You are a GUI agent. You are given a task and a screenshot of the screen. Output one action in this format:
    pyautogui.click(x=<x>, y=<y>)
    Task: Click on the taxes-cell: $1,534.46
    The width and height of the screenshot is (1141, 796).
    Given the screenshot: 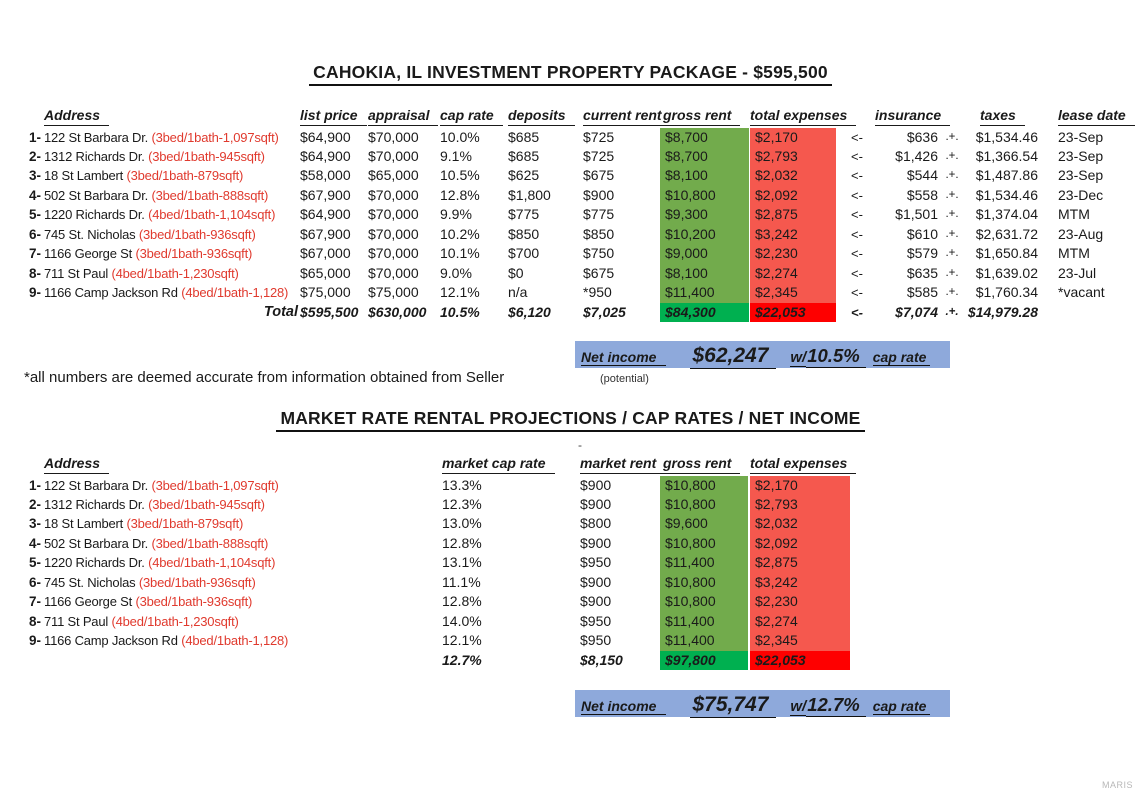 What is the action you would take?
    pyautogui.click(x=1006, y=136)
    